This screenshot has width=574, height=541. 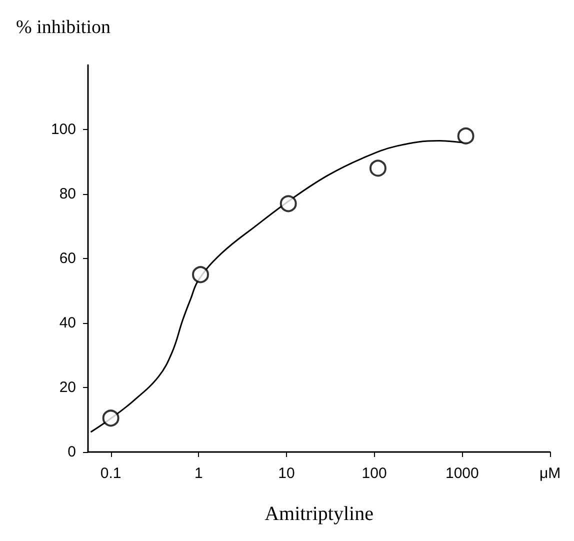 I want to click on x-axis-title: Amitriptyline, so click(x=319, y=514).